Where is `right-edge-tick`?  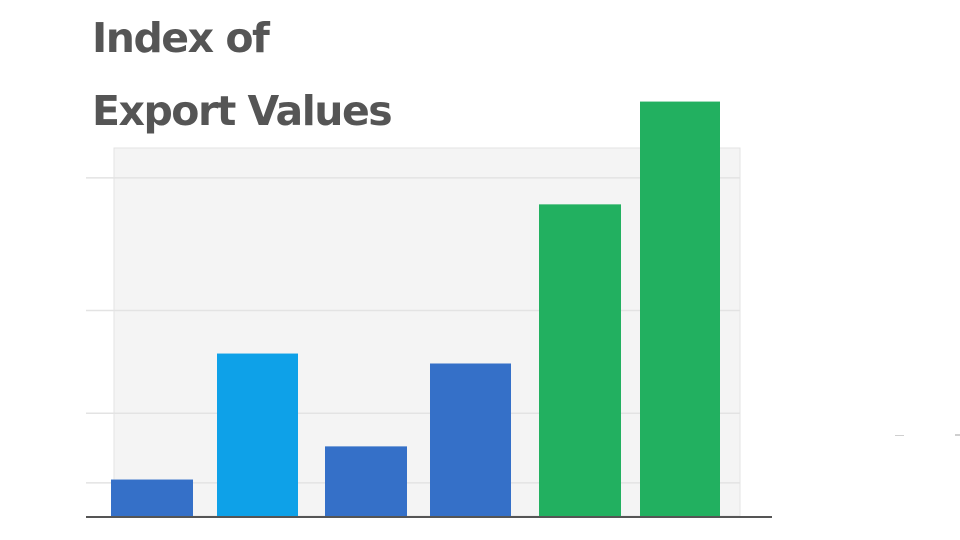 right-edge-tick is located at coordinates (899, 435).